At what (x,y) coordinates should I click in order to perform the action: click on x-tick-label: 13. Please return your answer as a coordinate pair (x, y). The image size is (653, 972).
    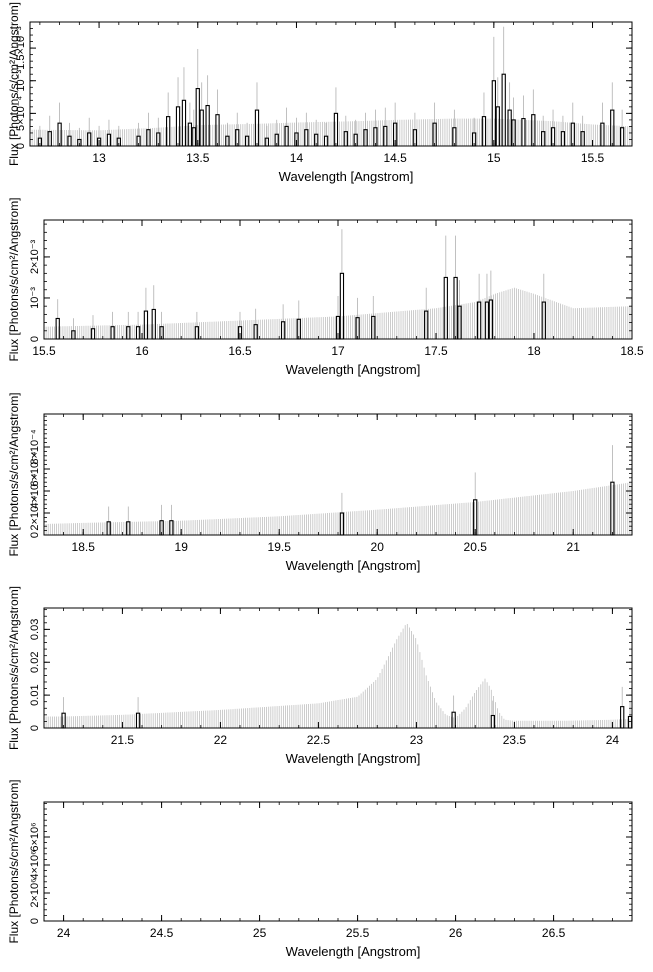
    Looking at the image, I should click on (99, 158).